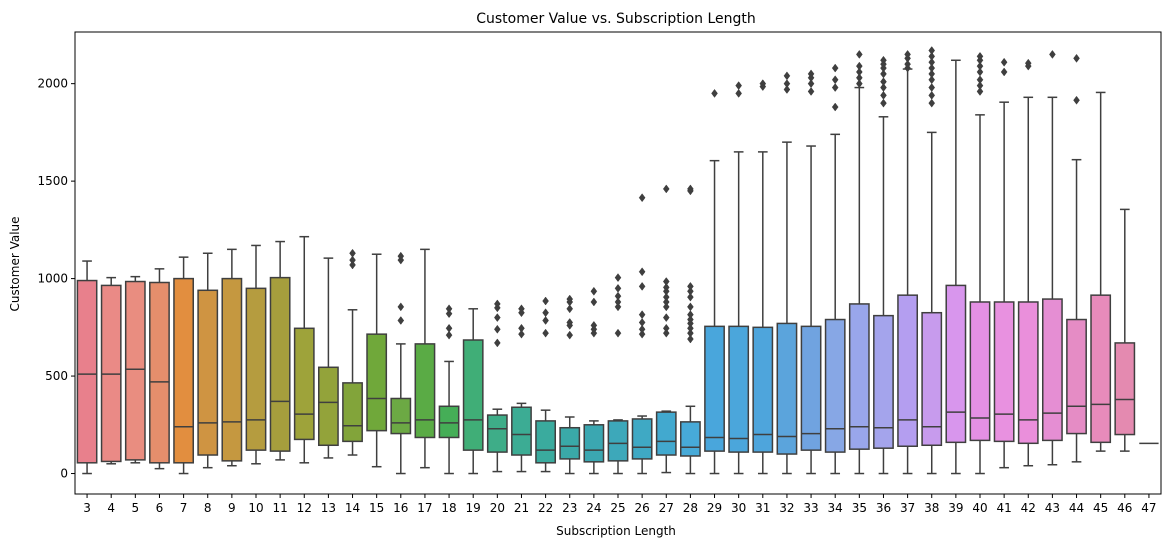 The width and height of the screenshot is (1169, 547). Describe the element at coordinates (52, 279) in the screenshot. I see `y-tick-label: 1000` at that location.